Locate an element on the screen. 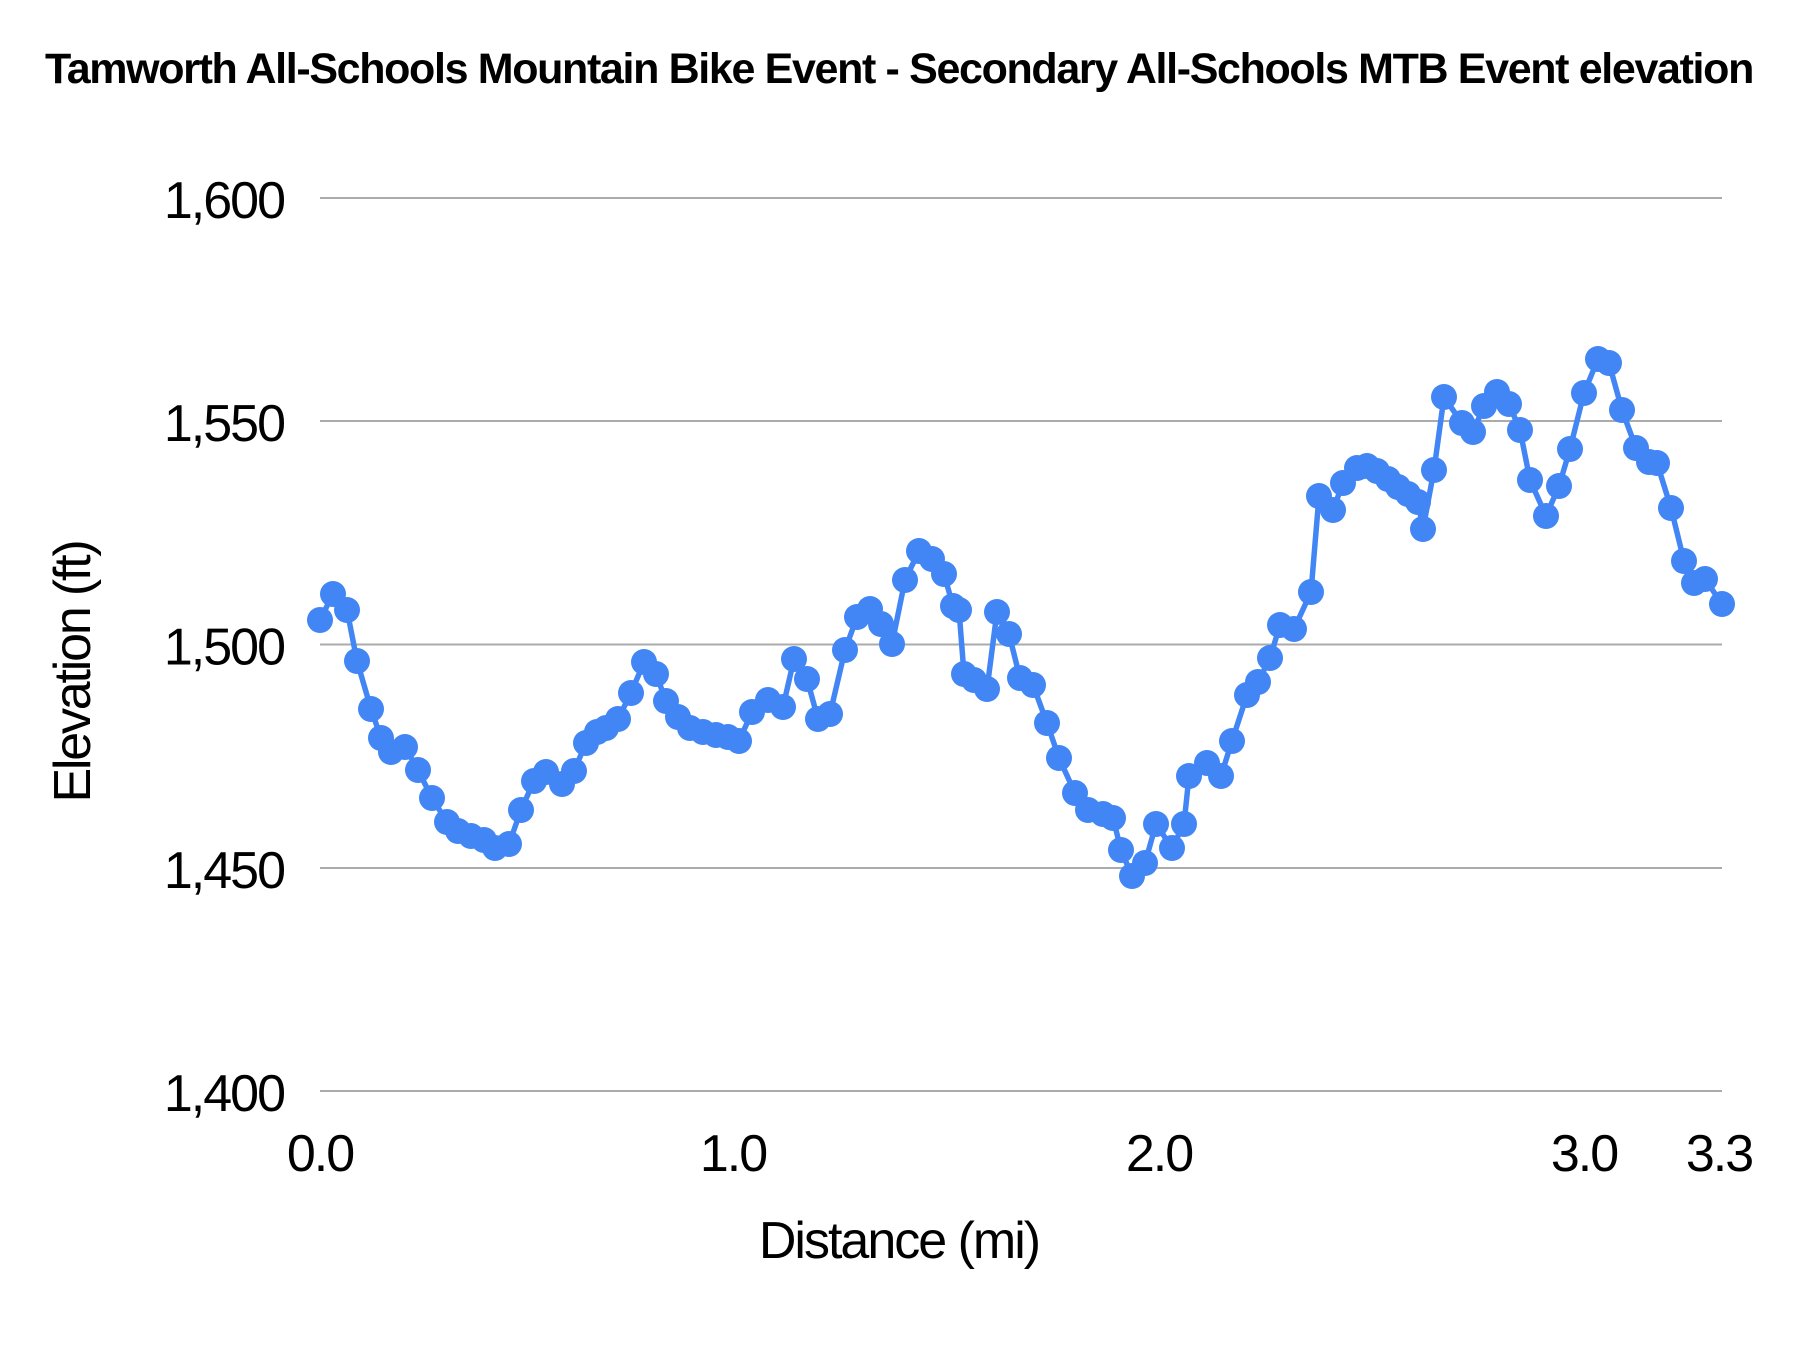 The width and height of the screenshot is (1800, 1350). svg-text: 1,550 is located at coordinates (224, 424).